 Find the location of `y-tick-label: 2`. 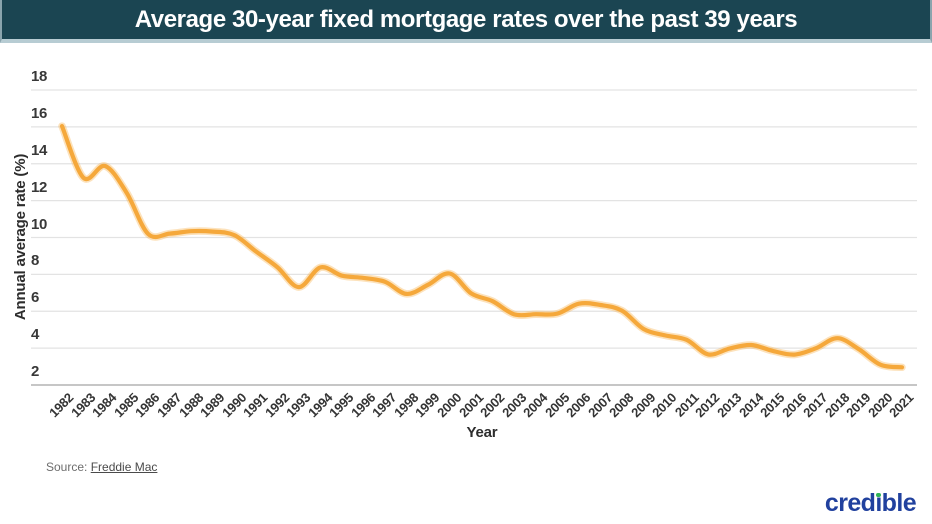

y-tick-label: 2 is located at coordinates (35, 371).